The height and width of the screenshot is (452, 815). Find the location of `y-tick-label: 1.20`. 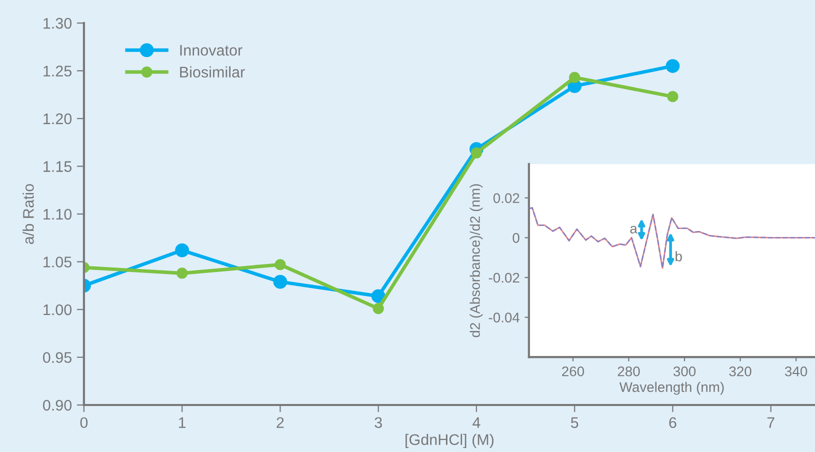

y-tick-label: 1.20 is located at coordinates (58, 118).